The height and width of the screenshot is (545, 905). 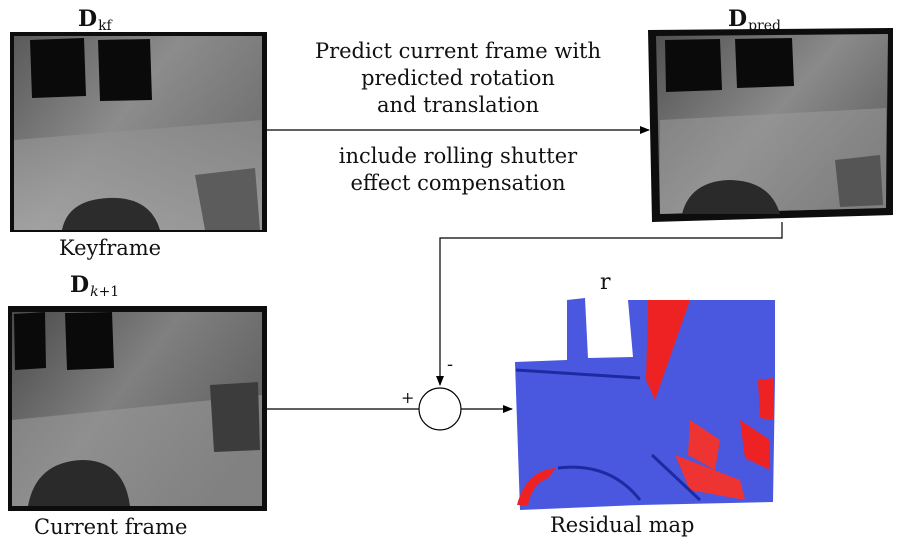 What do you see at coordinates (458, 183) in the screenshot?
I see `rolling-shutter-line-2: effect compensation` at bounding box center [458, 183].